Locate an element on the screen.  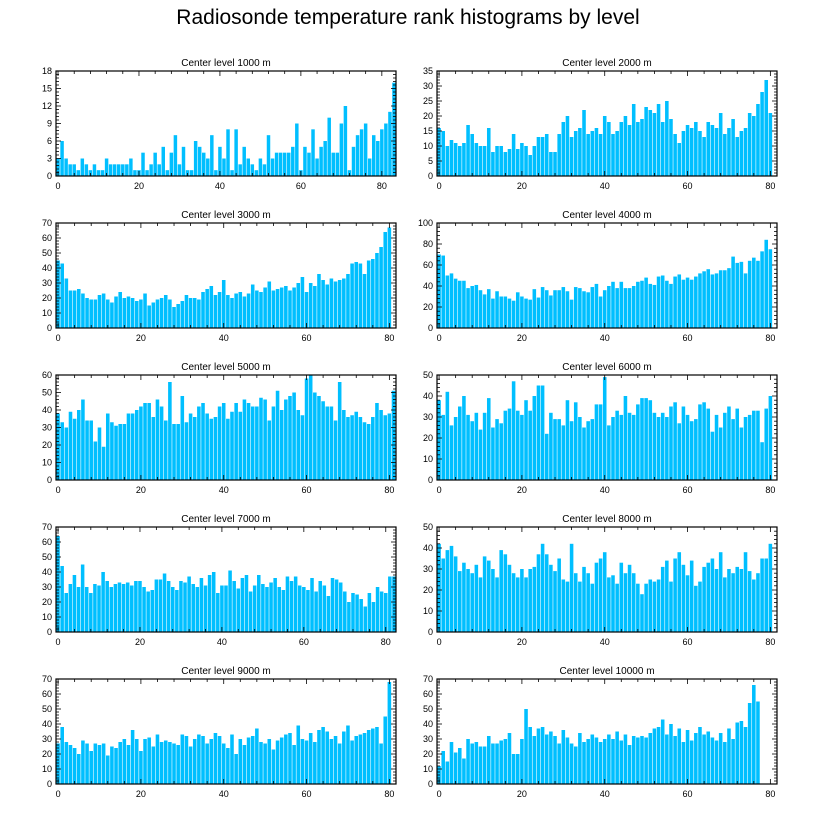
panel-4: Center level 4000 m 0 20 40 60 80 100 0 20 40 60 80 is located at coordinates (598, 276).